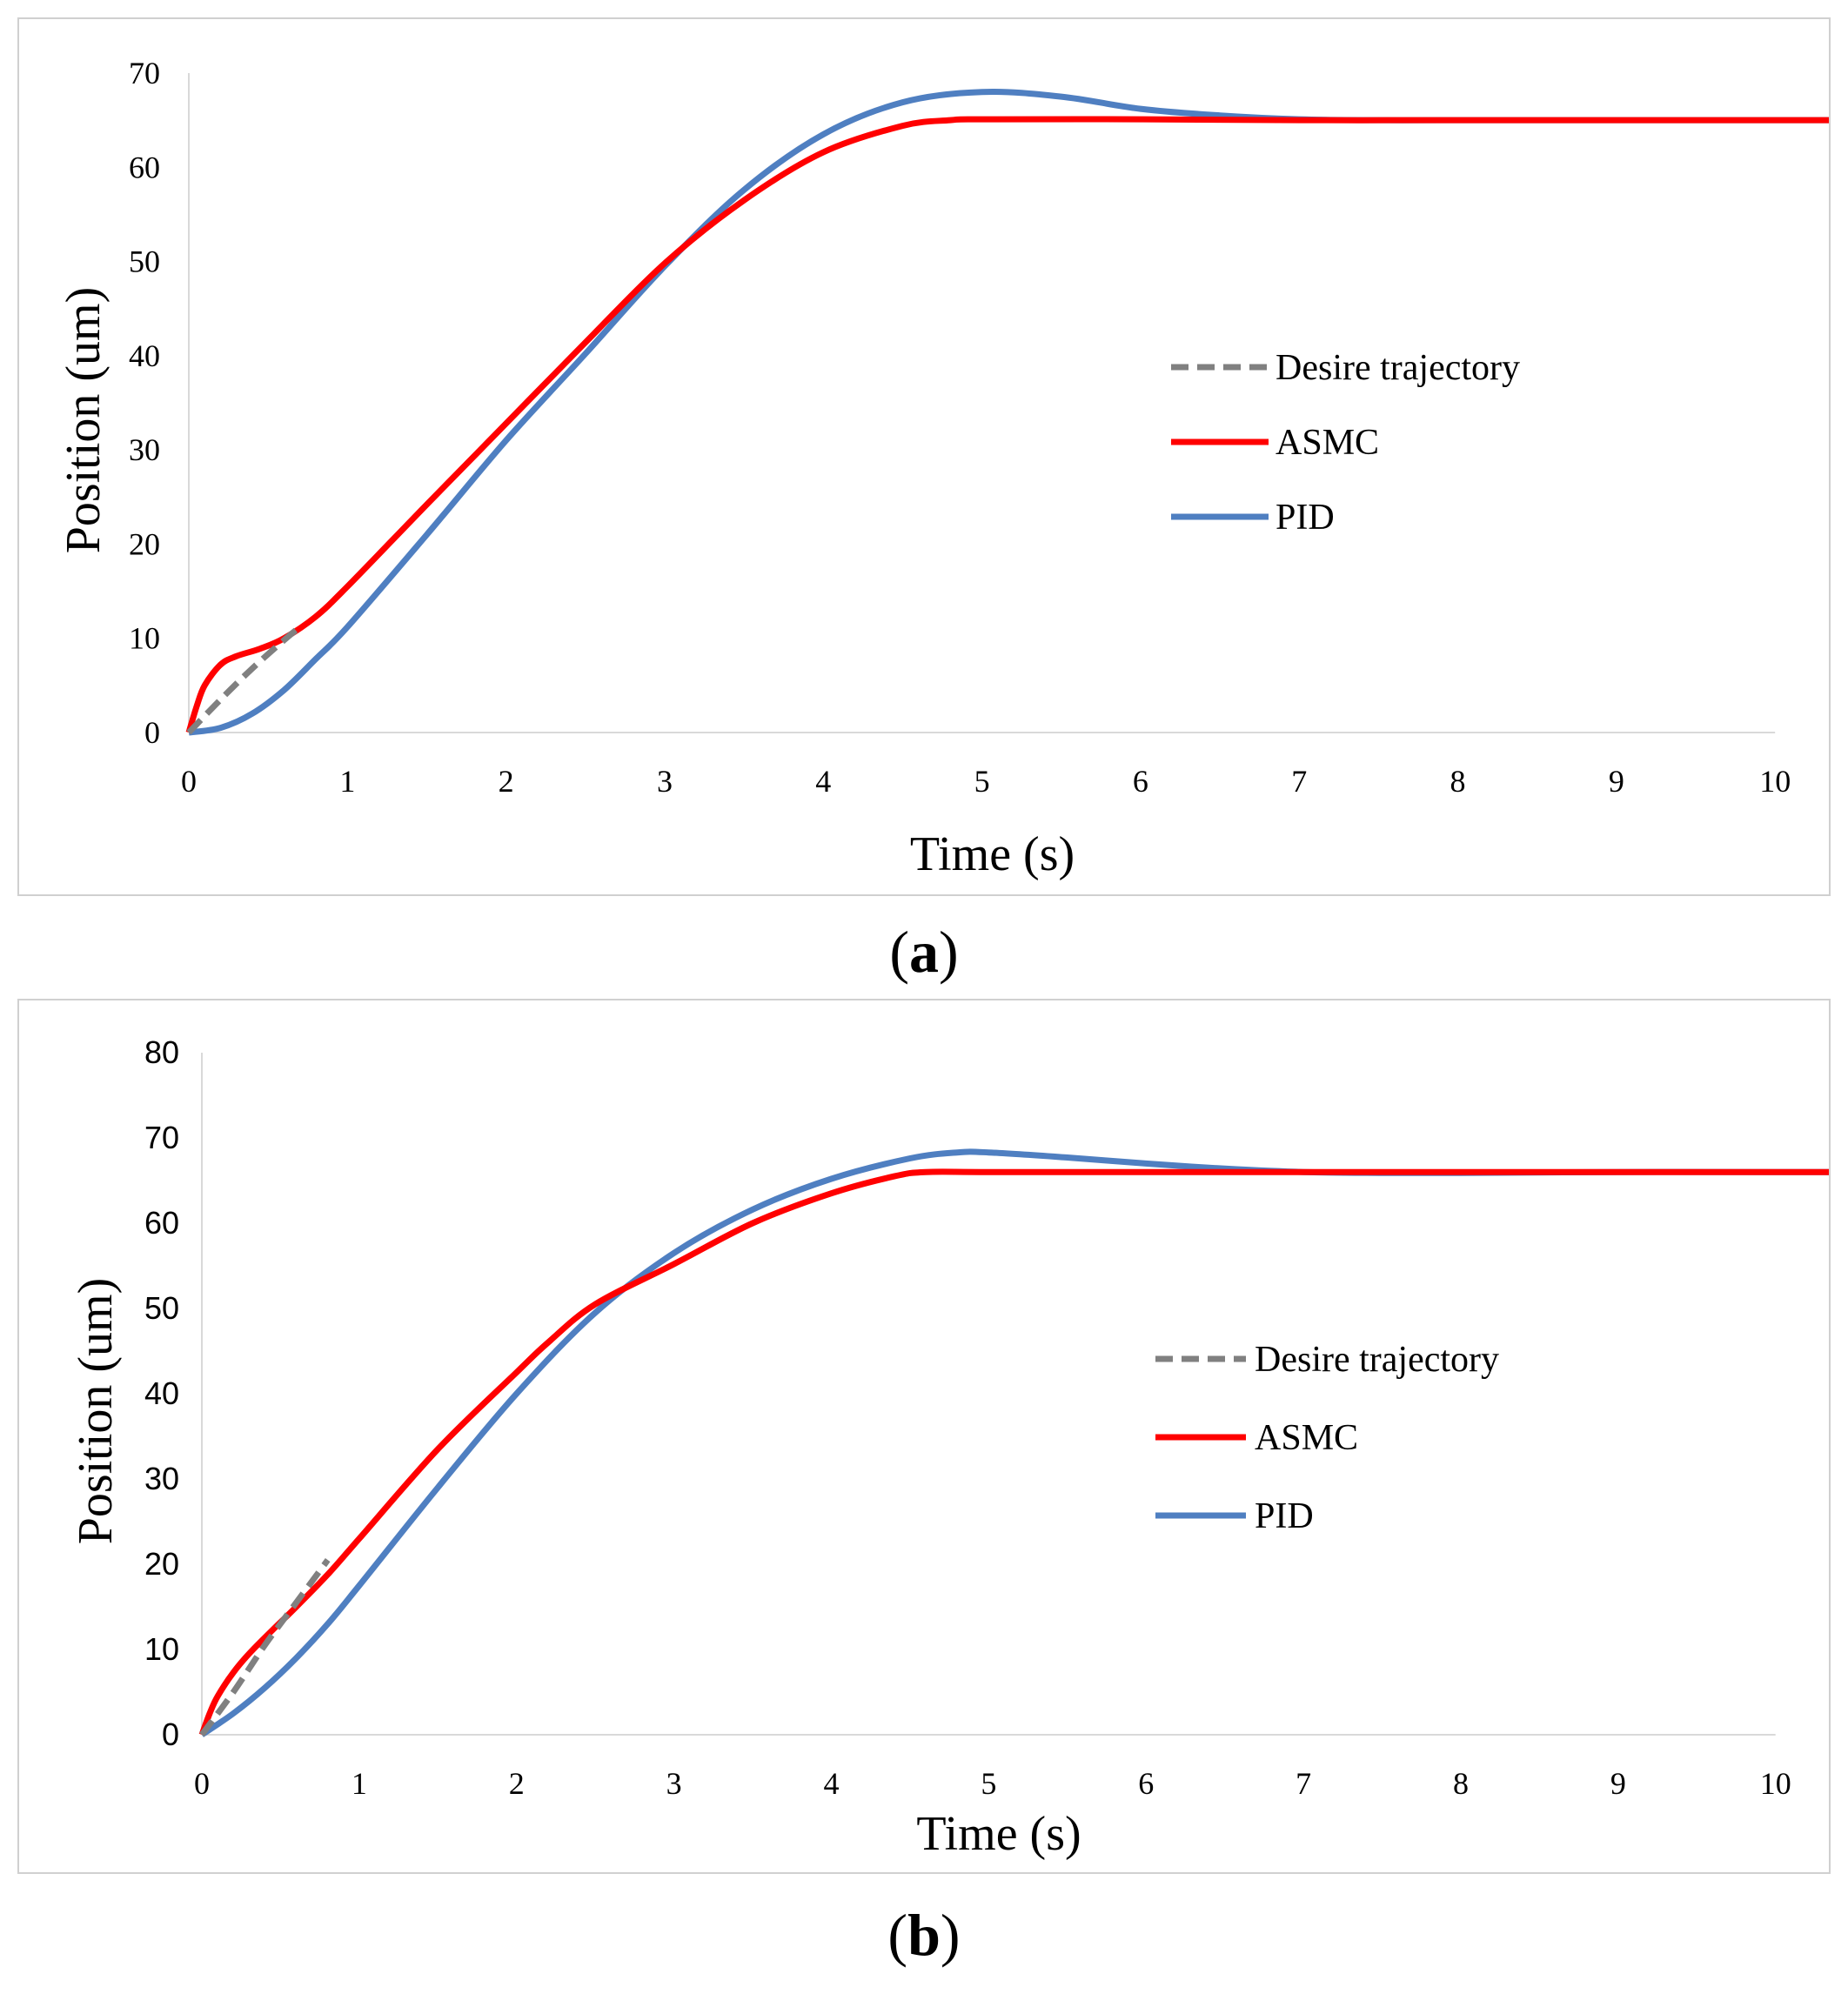  What do you see at coordinates (161, 1052) in the screenshot?
I see `y-tick-label: 80` at bounding box center [161, 1052].